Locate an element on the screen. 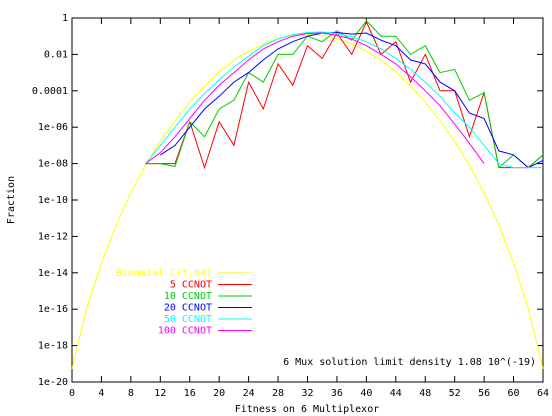  x-tick-label: 16 is located at coordinates (190, 393).